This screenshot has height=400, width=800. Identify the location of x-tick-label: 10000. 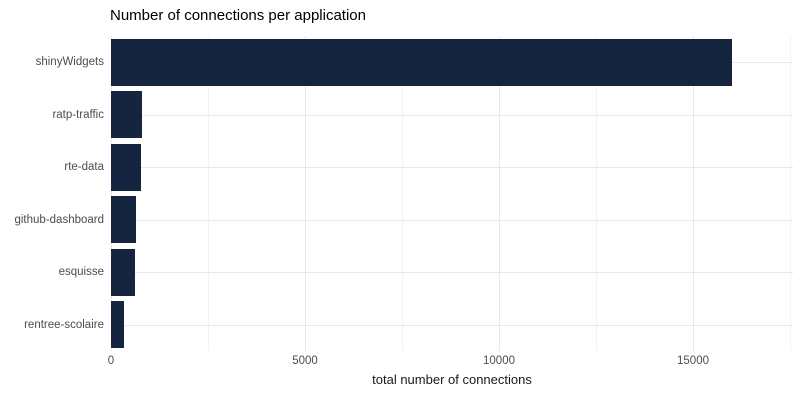
(499, 361).